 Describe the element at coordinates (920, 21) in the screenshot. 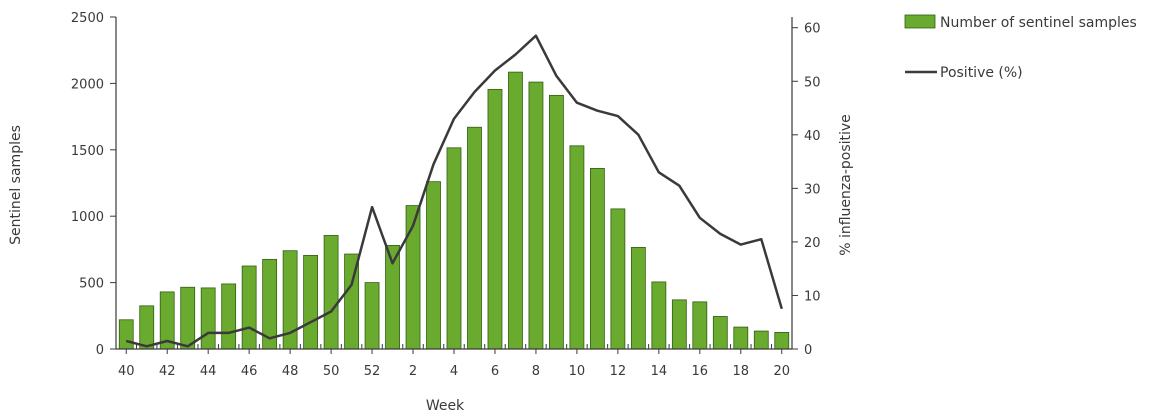

I see `legend-bar-swatch` at that location.